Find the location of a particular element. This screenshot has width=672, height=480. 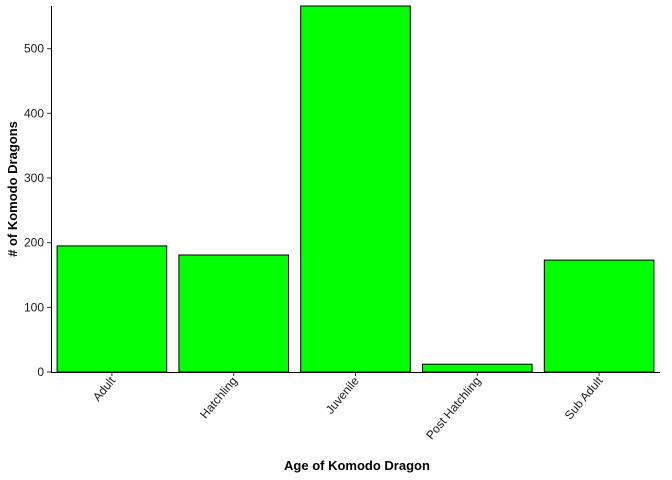

bar-post-hatchling is located at coordinates (477, 368).